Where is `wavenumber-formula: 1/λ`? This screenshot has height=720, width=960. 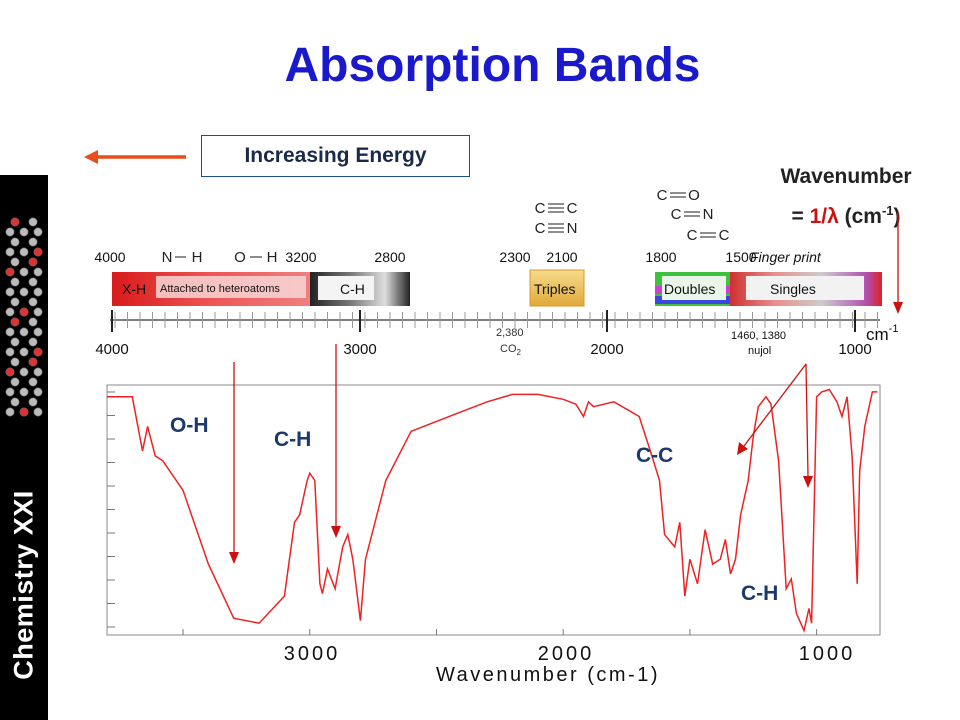
wavenumber-formula: 1/λ is located at coordinates (824, 216).